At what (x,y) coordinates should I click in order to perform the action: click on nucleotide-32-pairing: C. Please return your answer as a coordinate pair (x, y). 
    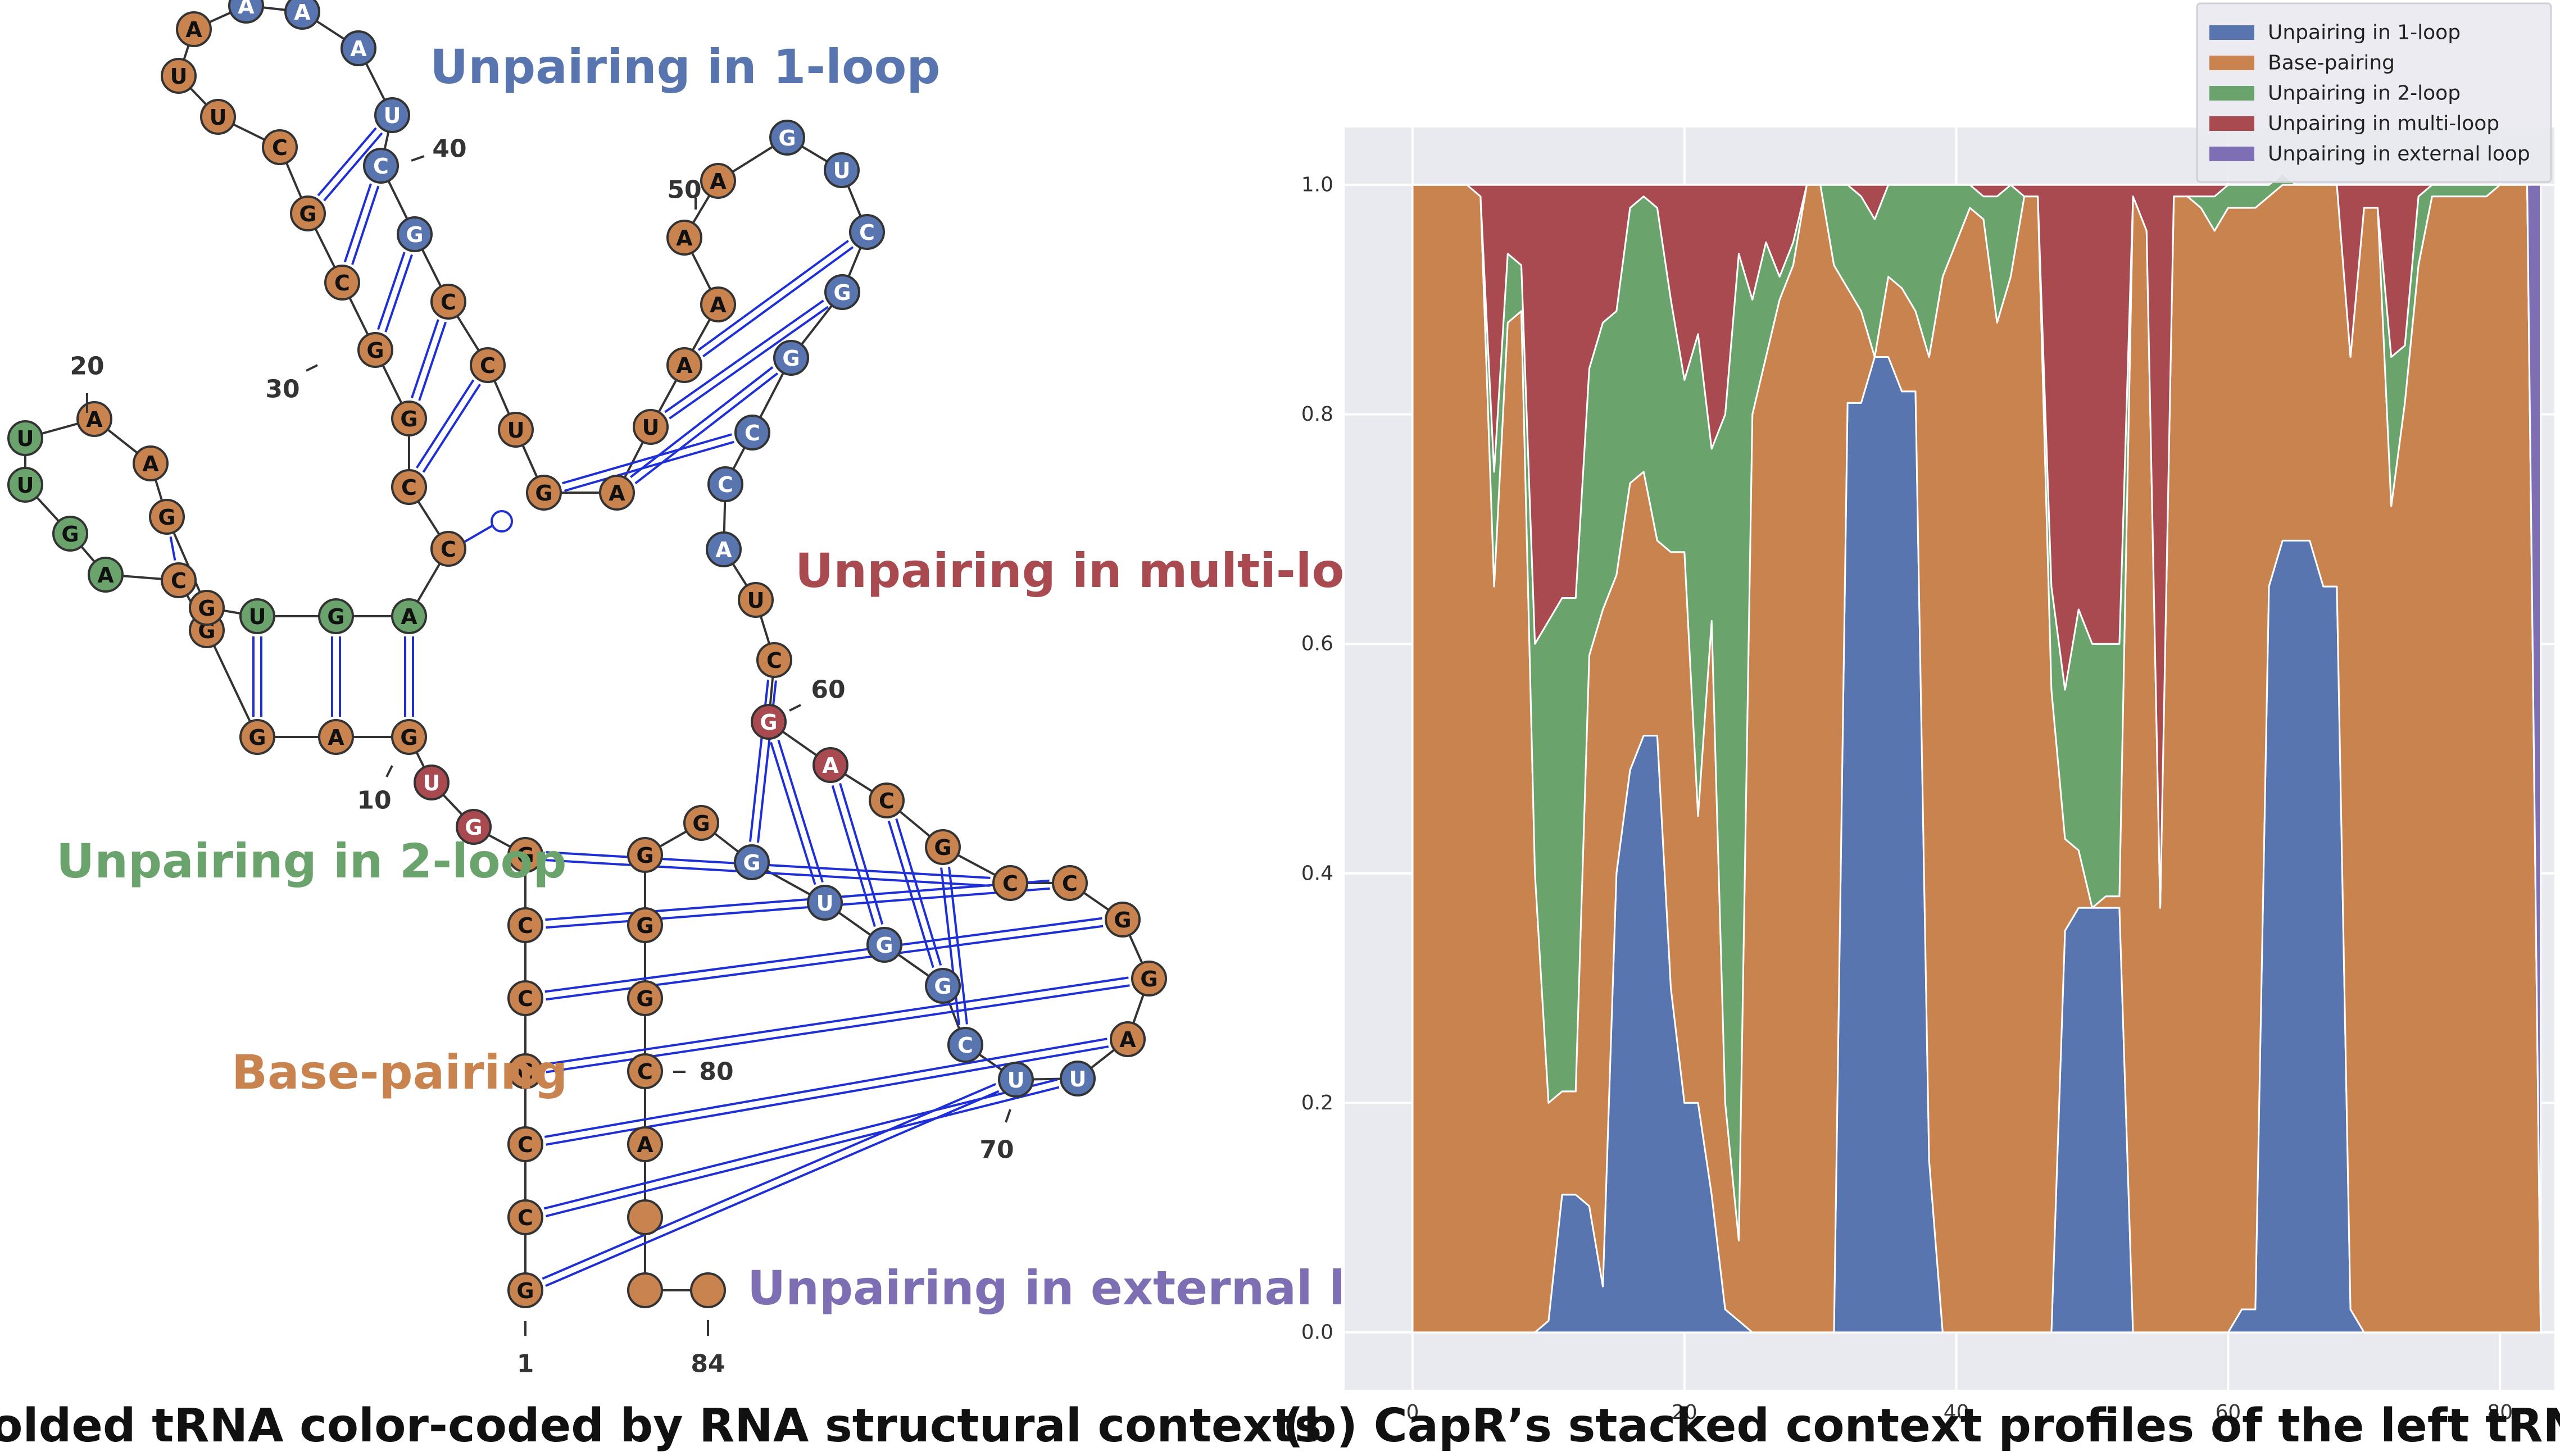
    Looking at the image, I should click on (280, 147).